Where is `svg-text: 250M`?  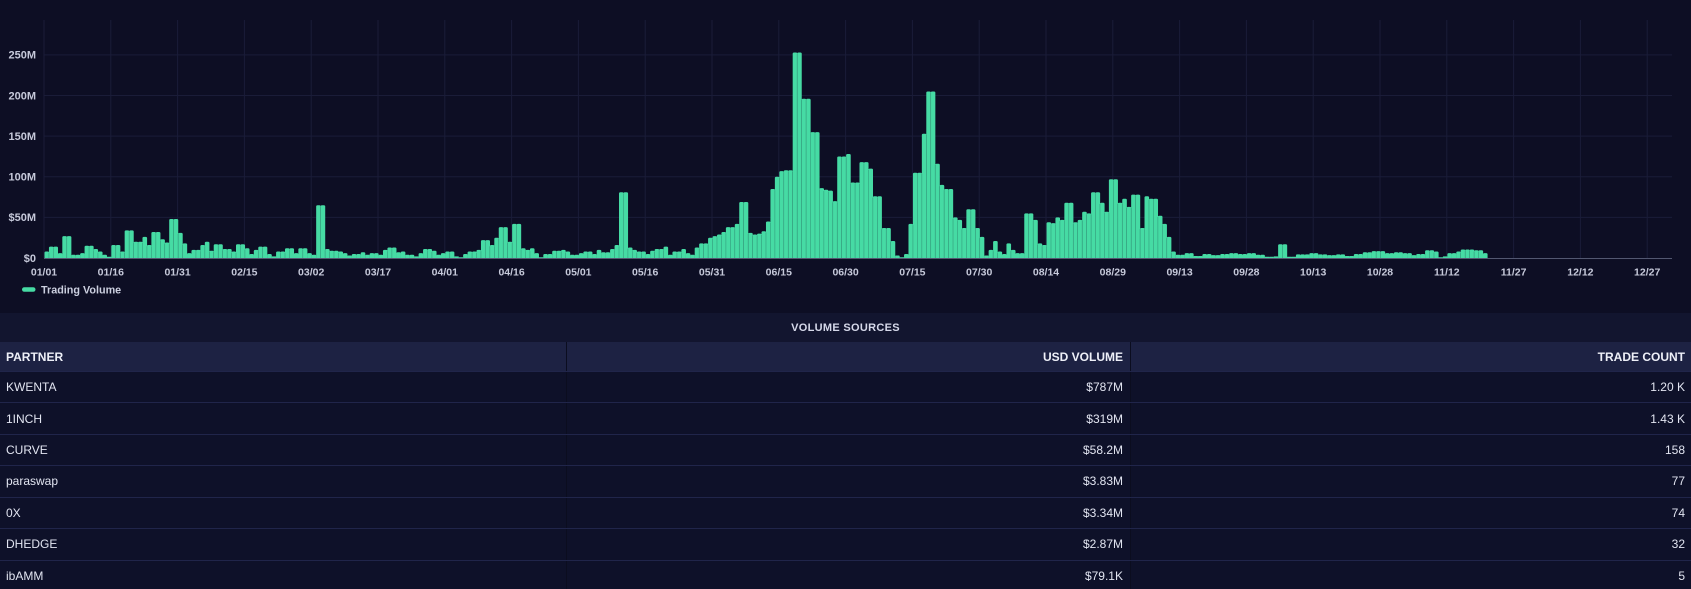
svg-text: 250M is located at coordinates (22, 56).